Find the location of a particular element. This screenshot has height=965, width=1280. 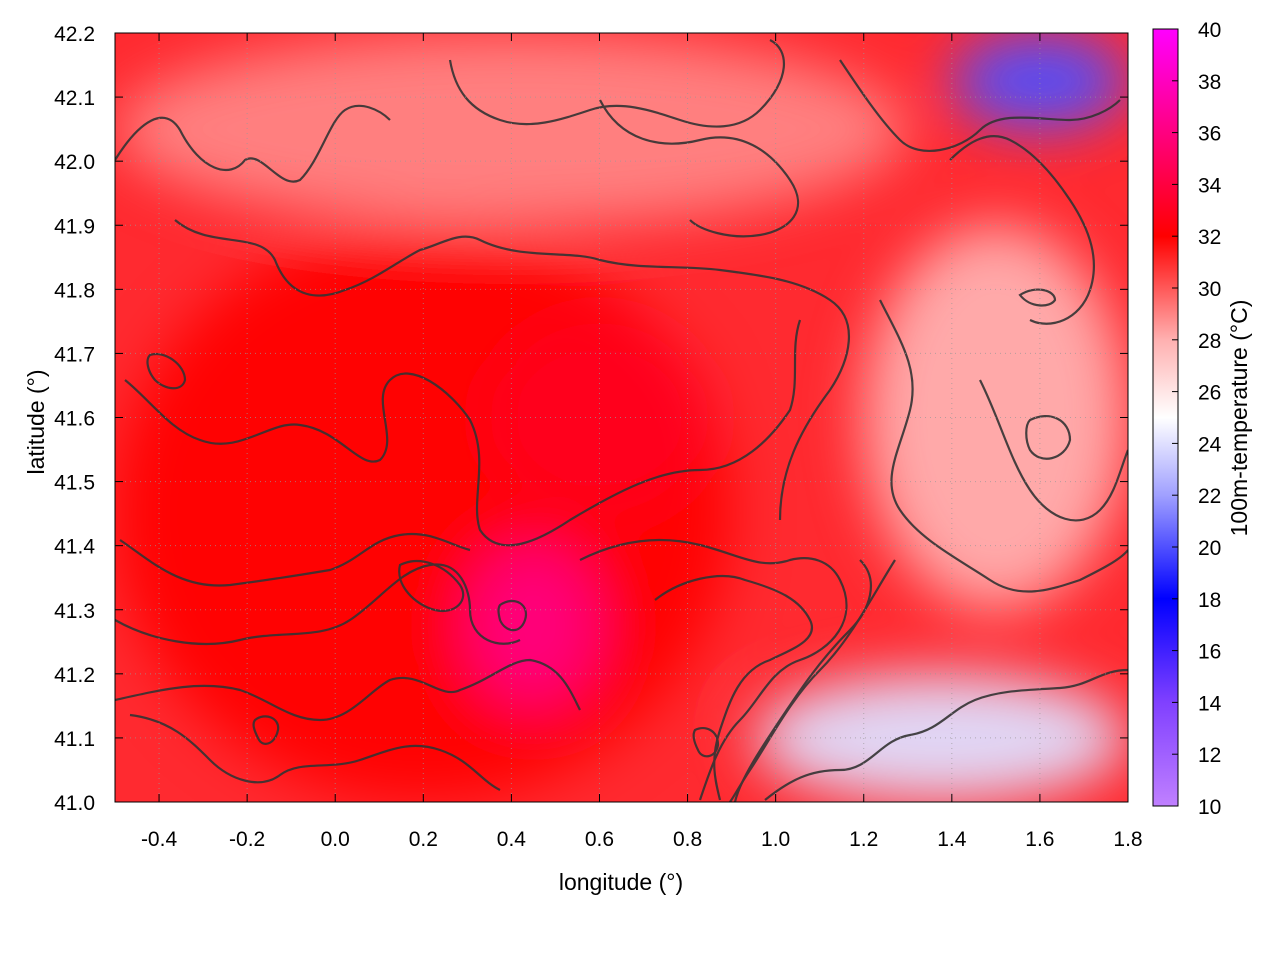

x-tick-label: 0.2 is located at coordinates (423, 839).